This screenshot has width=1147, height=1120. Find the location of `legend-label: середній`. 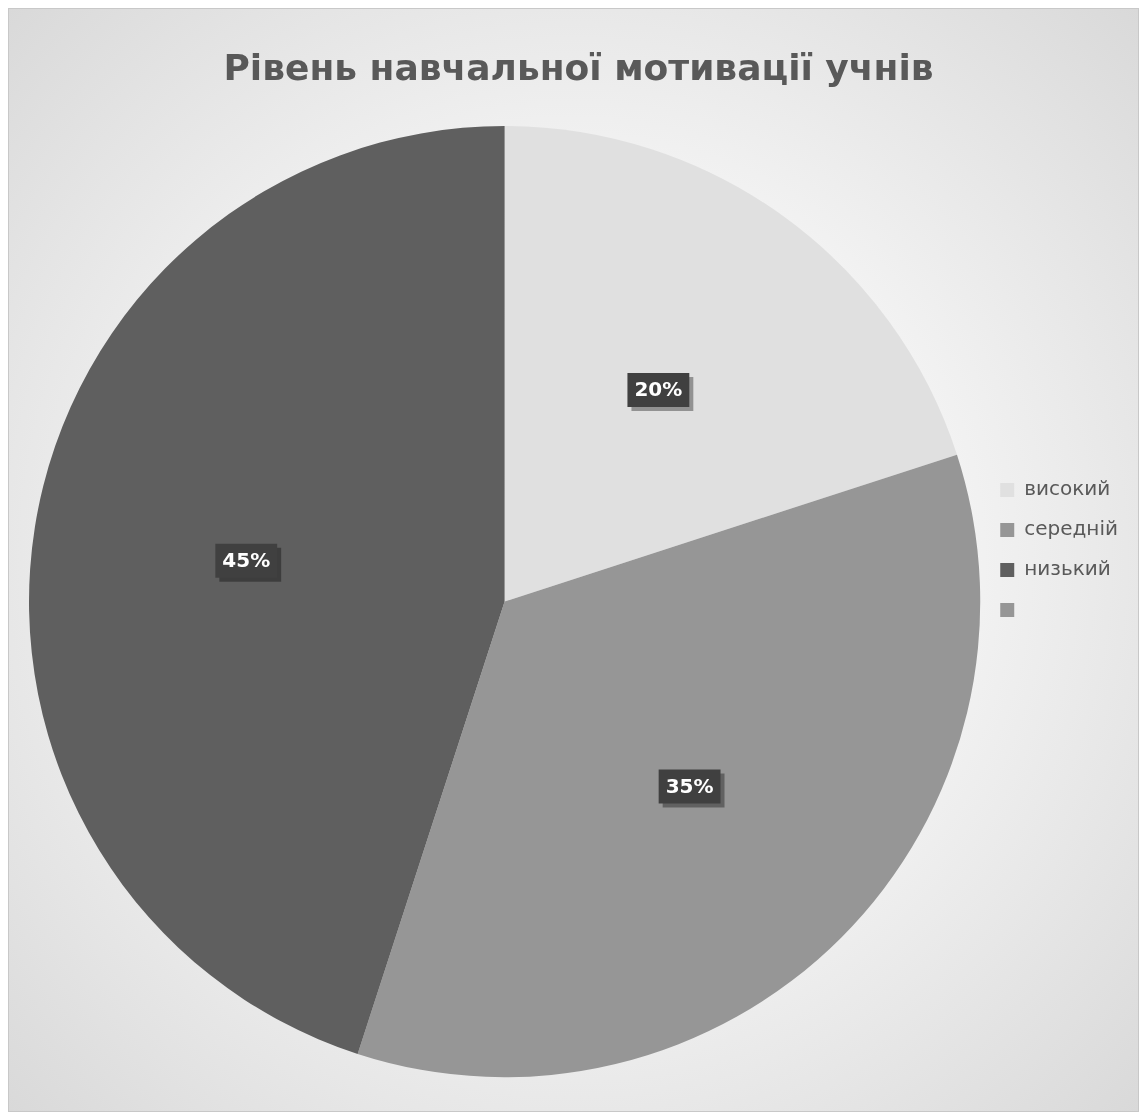

legend-label: середній is located at coordinates (1071, 528).